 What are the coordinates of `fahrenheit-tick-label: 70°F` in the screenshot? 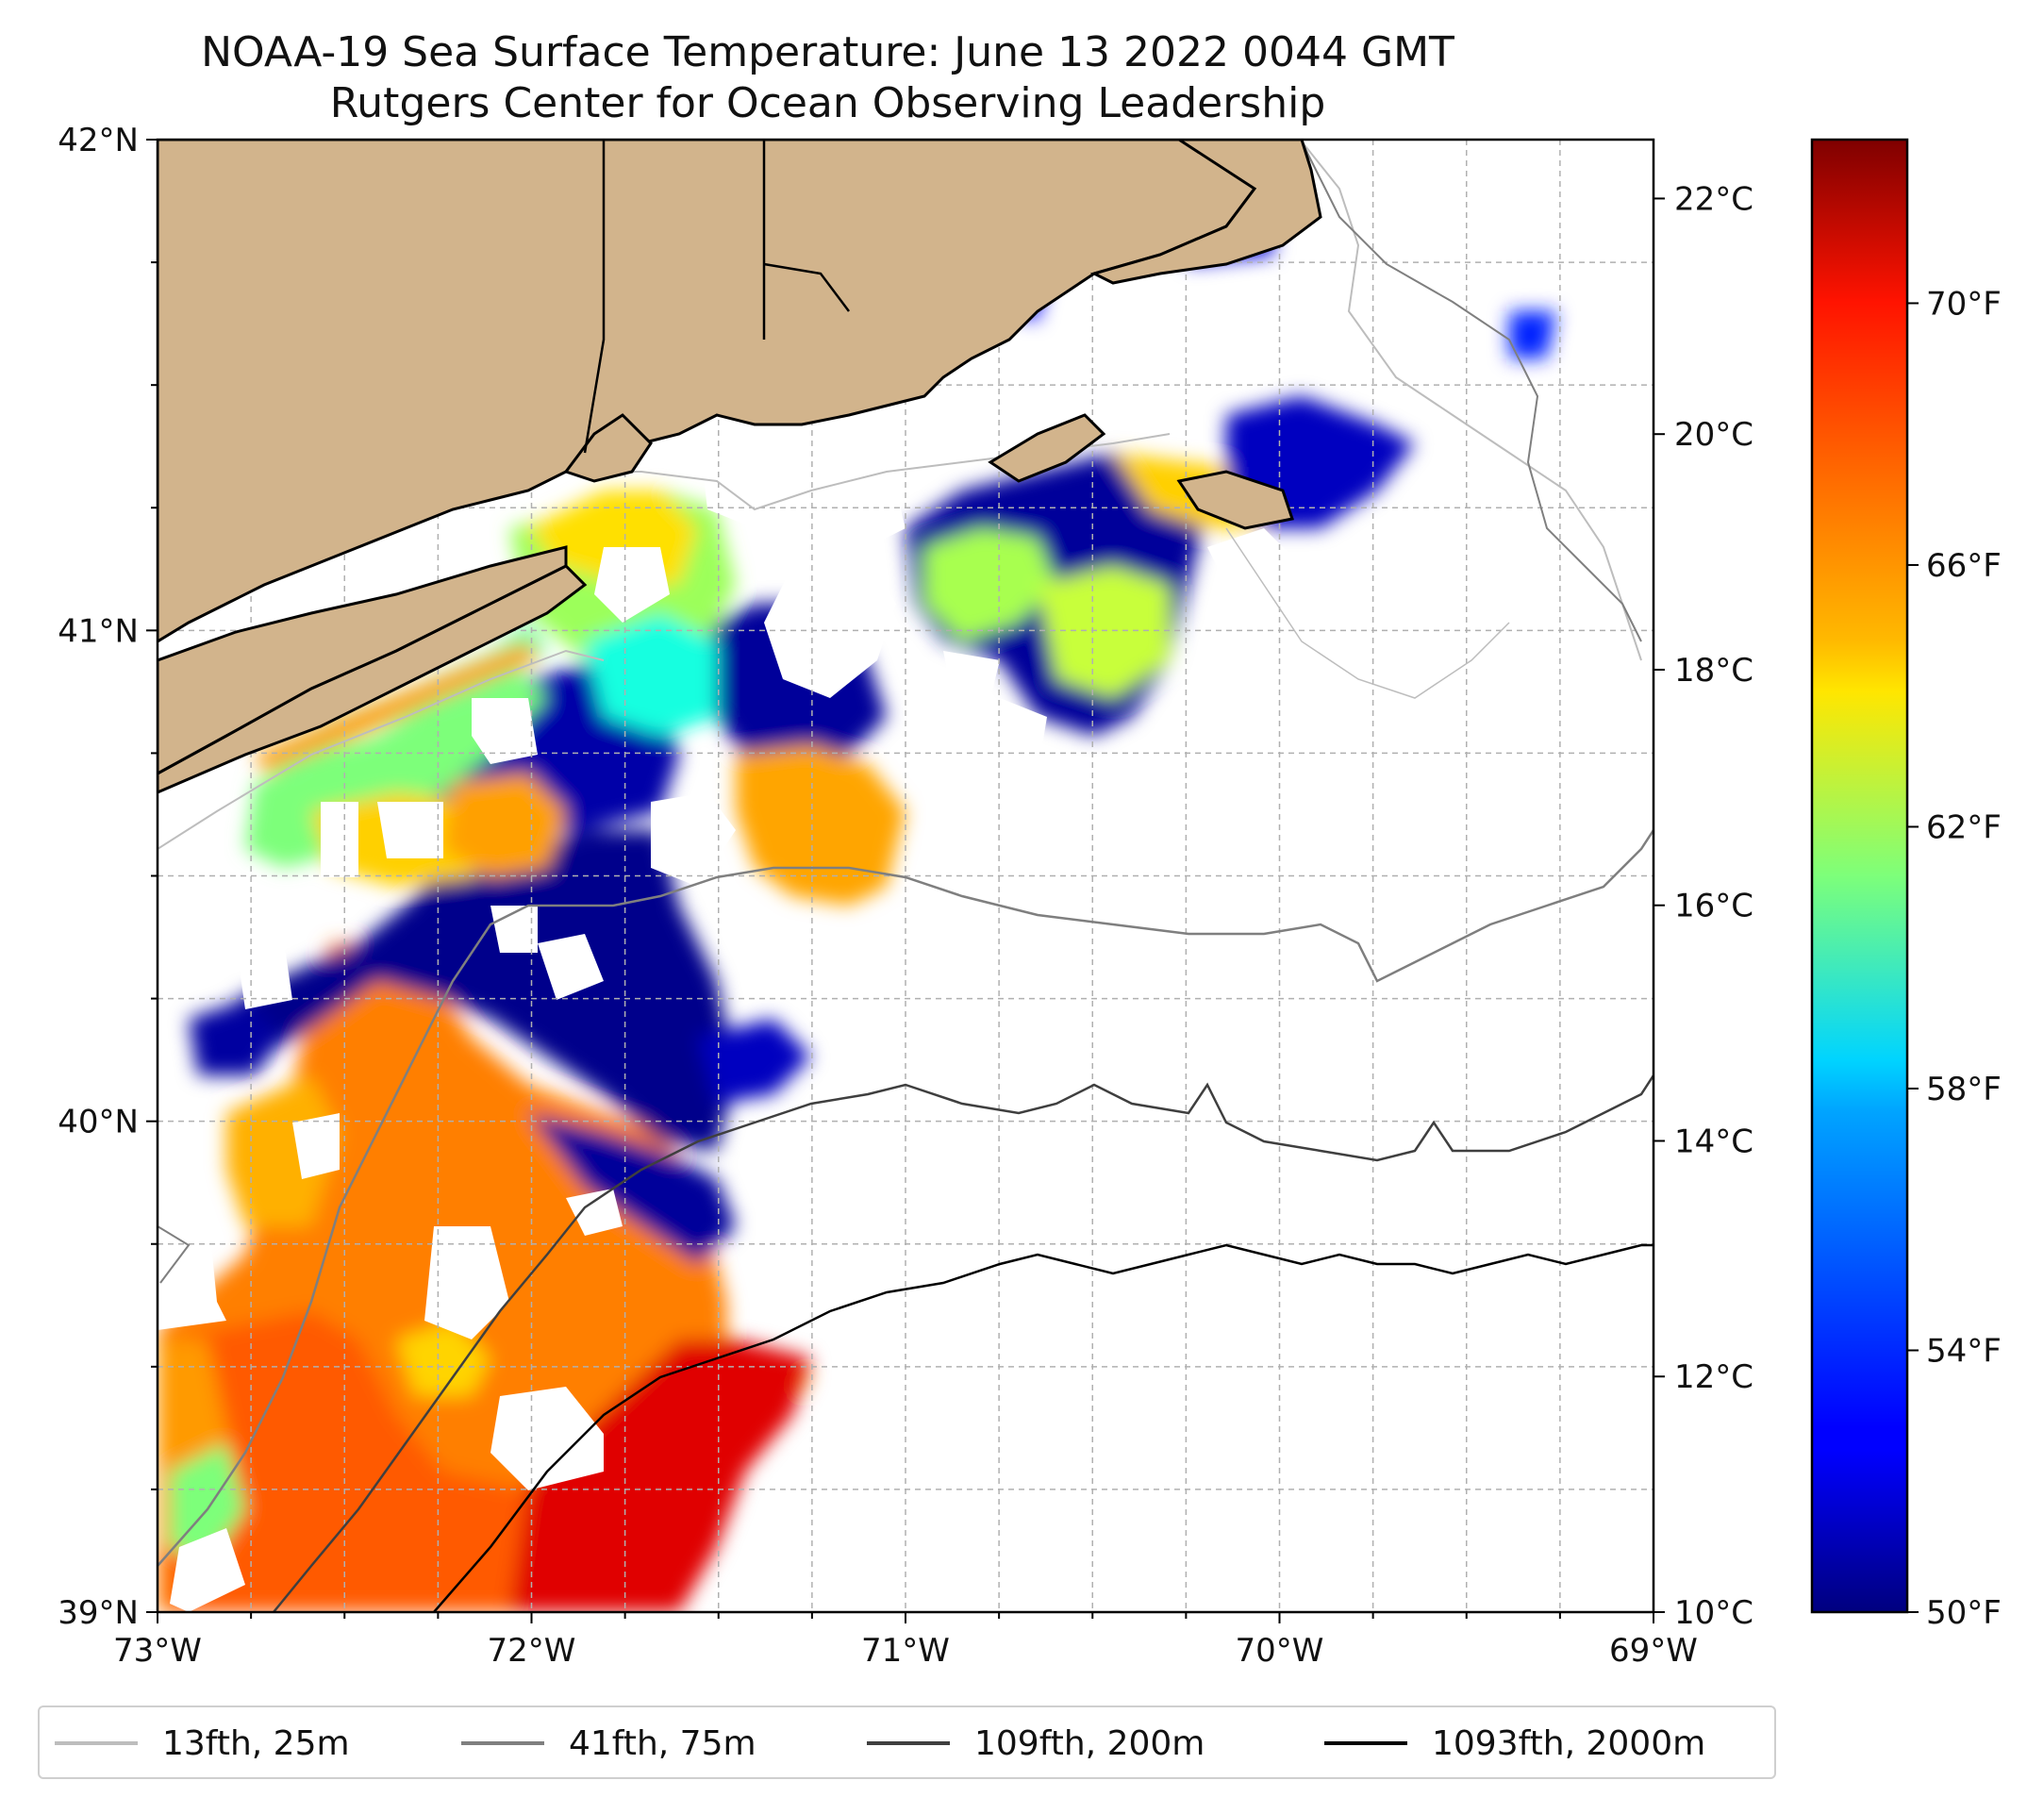 It's located at (1964, 304).